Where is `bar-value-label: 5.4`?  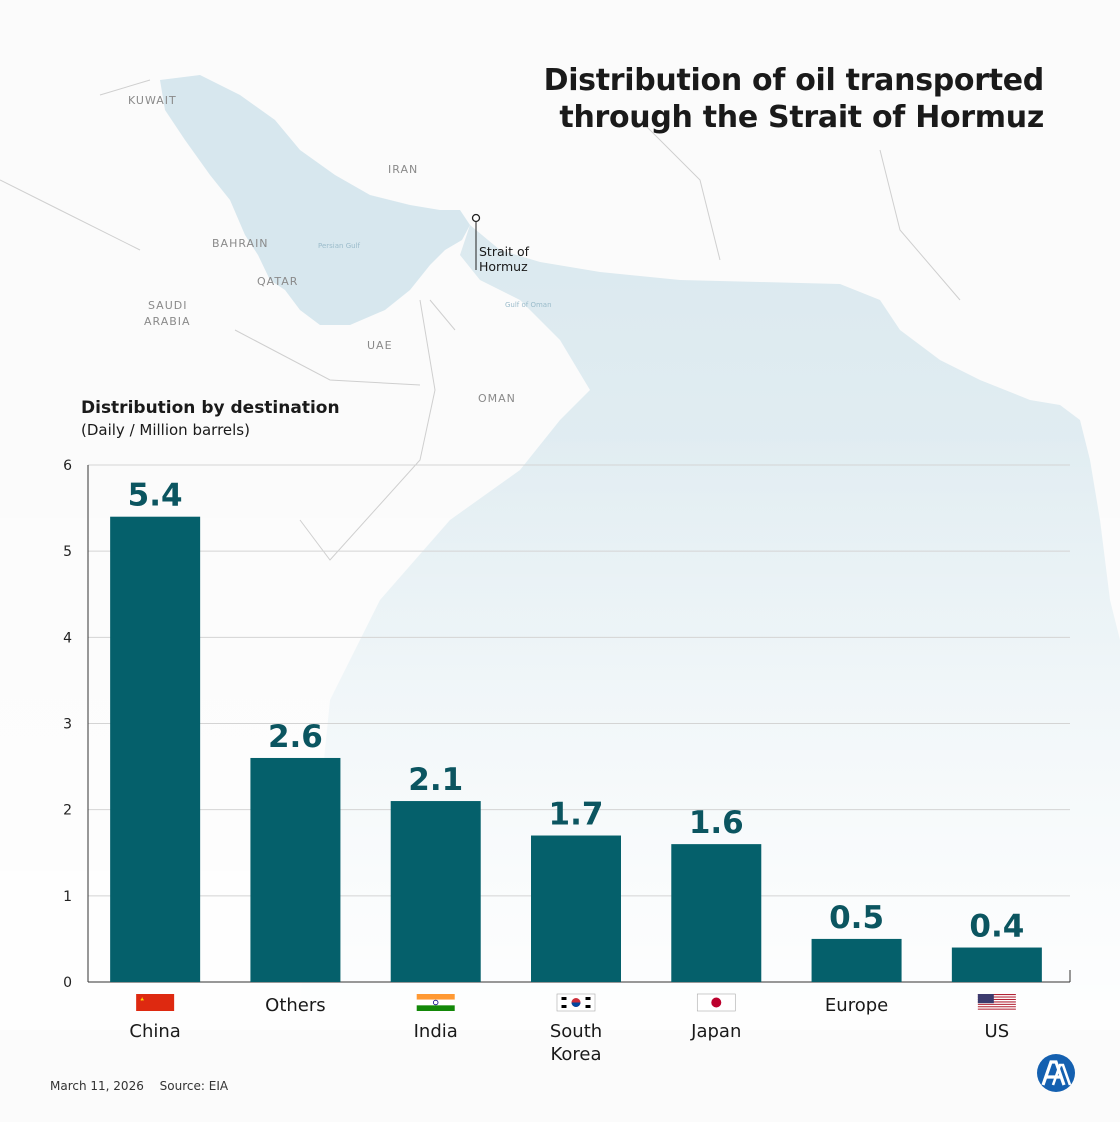
bar-value-label: 5.4 is located at coordinates (155, 496).